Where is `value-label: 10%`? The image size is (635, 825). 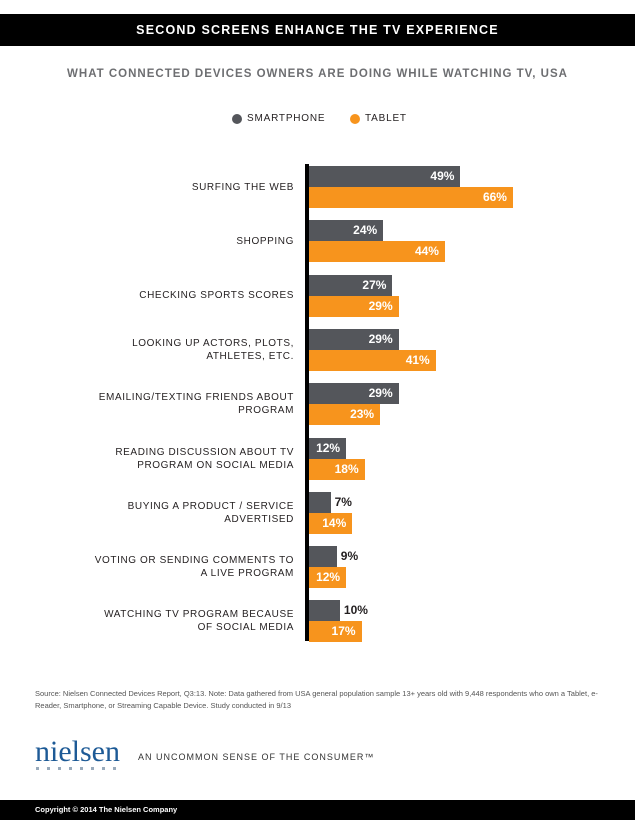
value-label: 10% is located at coordinates (355, 610).